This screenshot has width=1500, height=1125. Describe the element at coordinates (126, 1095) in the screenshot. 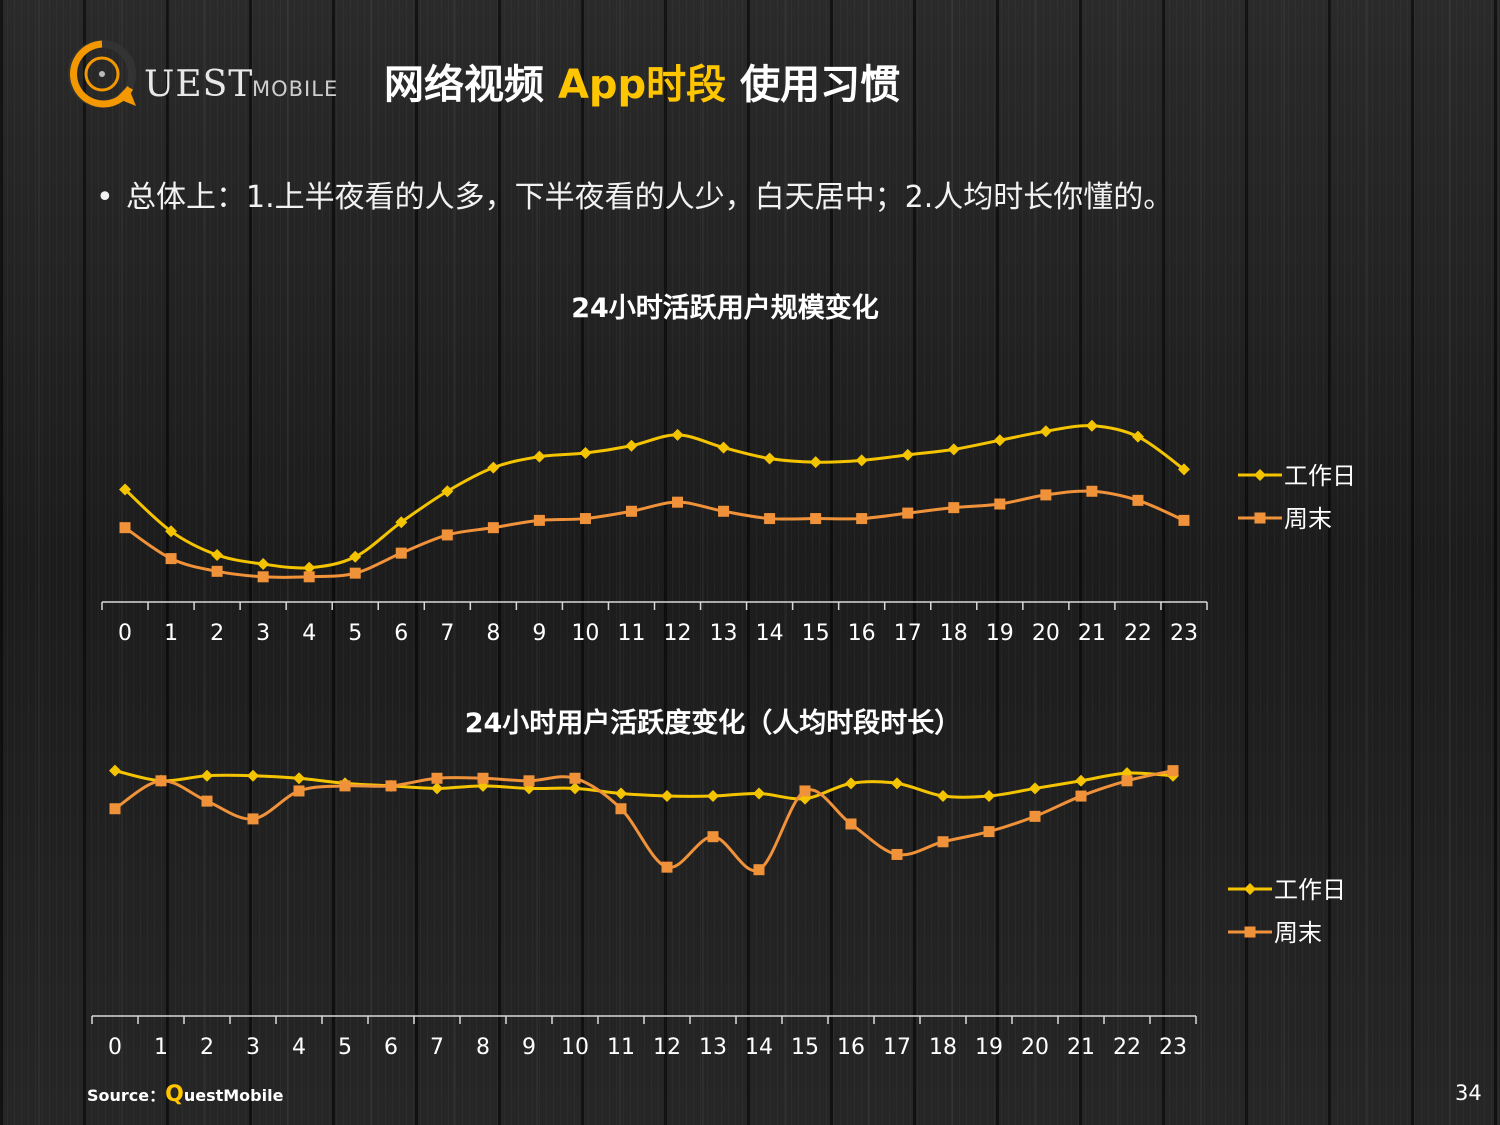

I see `source-label: Source：` at that location.